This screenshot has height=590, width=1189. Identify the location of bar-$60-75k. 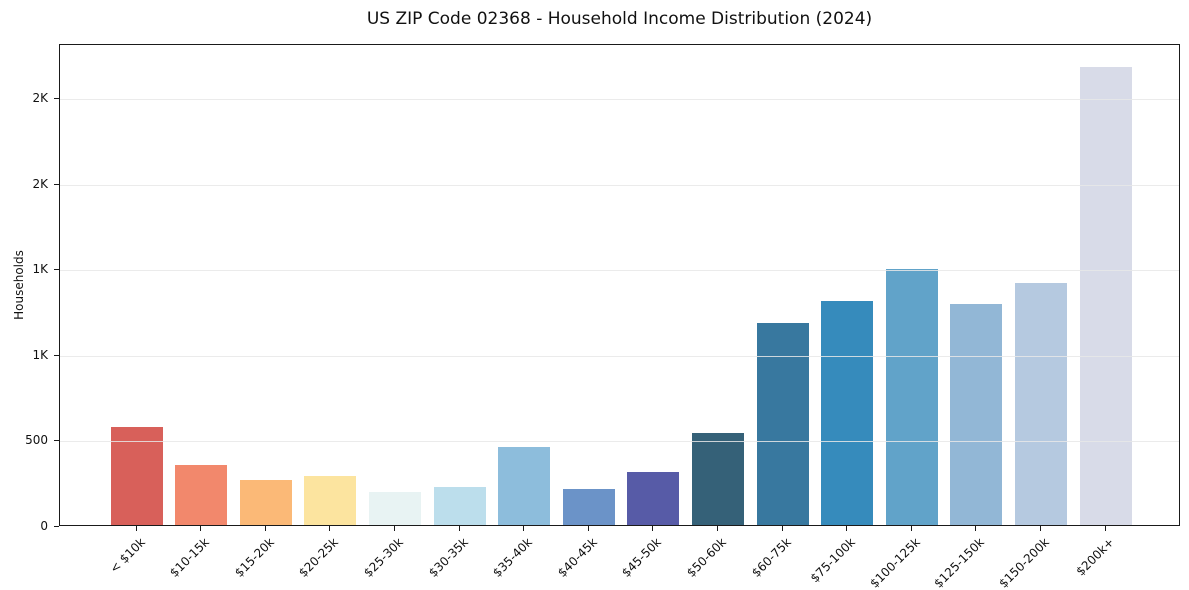
(782, 423).